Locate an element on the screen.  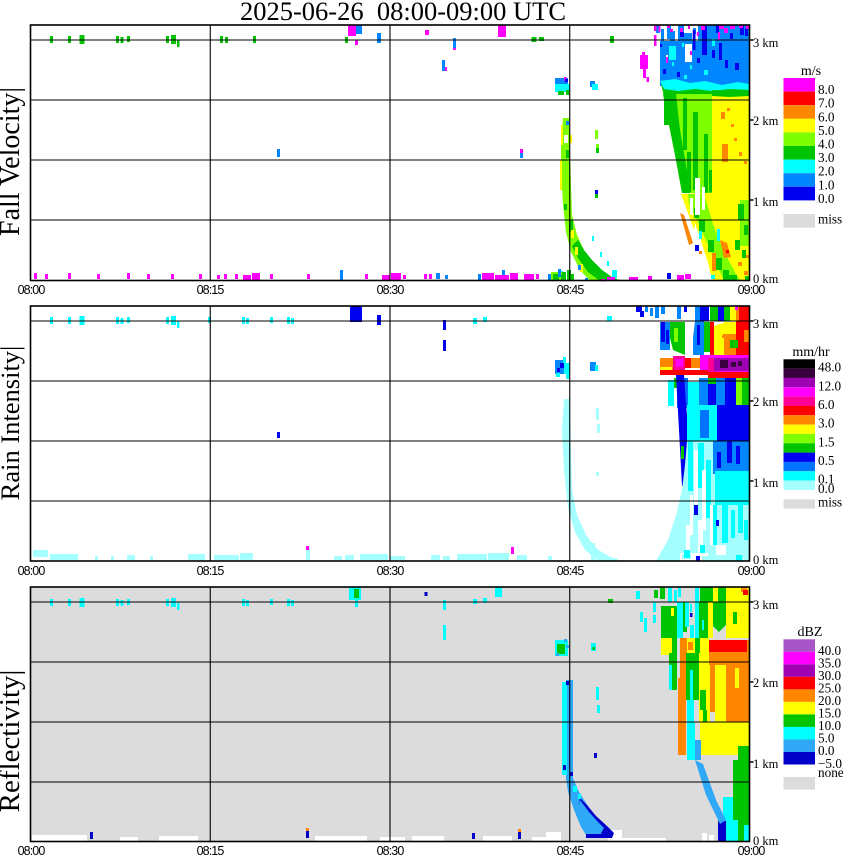
svg-text: 15.0 is located at coordinates (829, 713).